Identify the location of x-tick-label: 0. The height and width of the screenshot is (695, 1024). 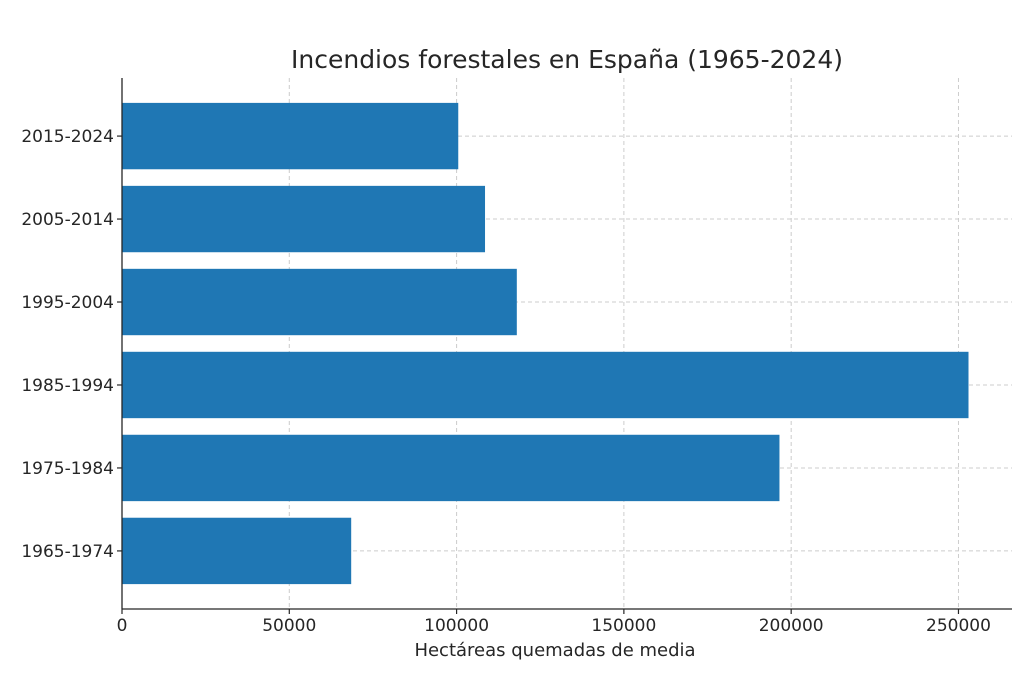
(122, 626).